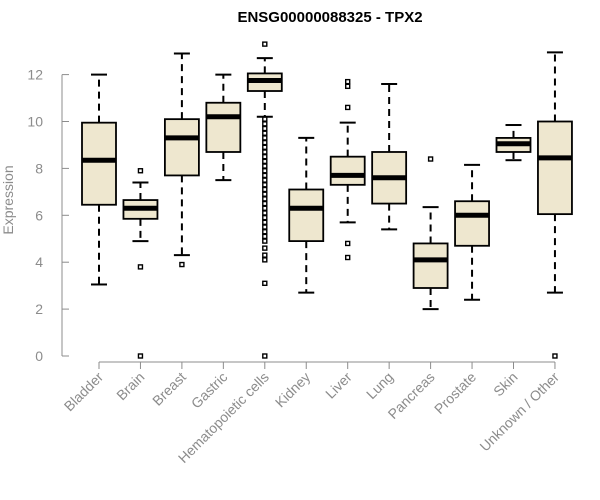 This screenshot has height=500, width=600. Describe the element at coordinates (39, 168) in the screenshot. I see `y-tick-label: 8` at that location.